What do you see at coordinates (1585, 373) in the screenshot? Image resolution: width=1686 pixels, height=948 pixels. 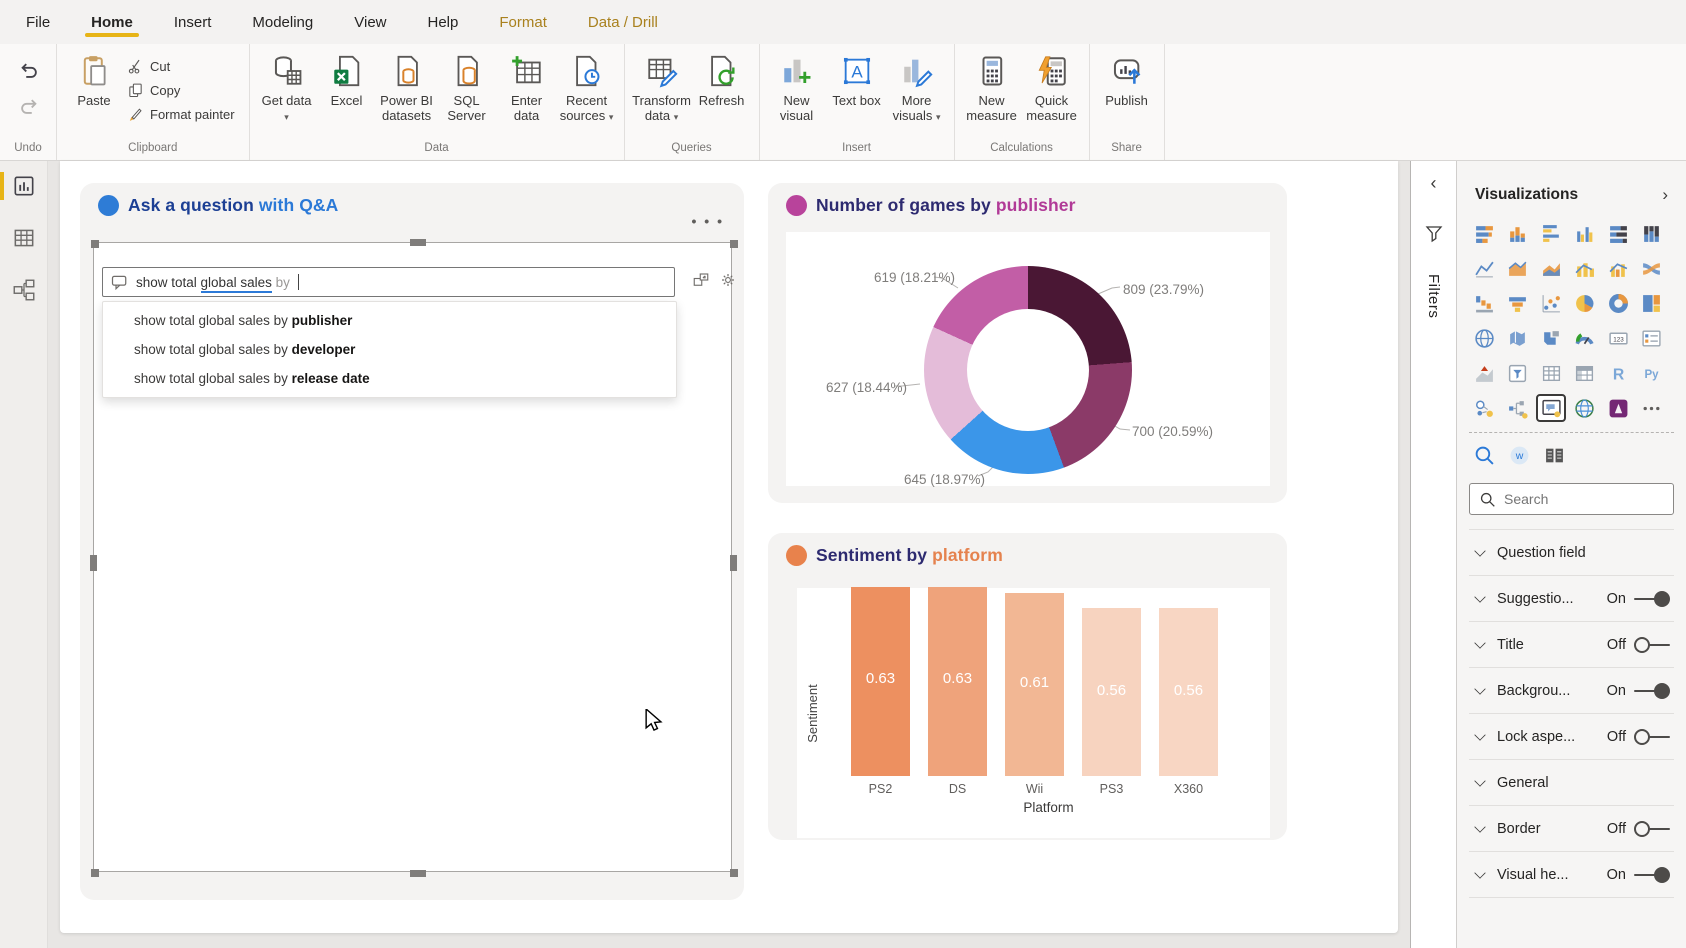 I see `matrix-icon` at bounding box center [1585, 373].